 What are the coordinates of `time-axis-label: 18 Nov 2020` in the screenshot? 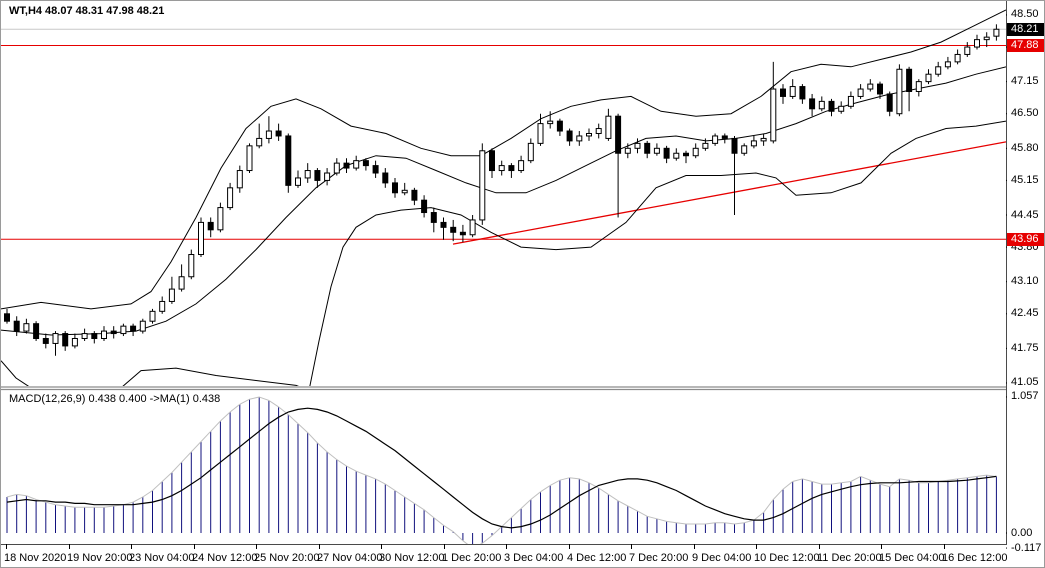 It's located at (35, 558).